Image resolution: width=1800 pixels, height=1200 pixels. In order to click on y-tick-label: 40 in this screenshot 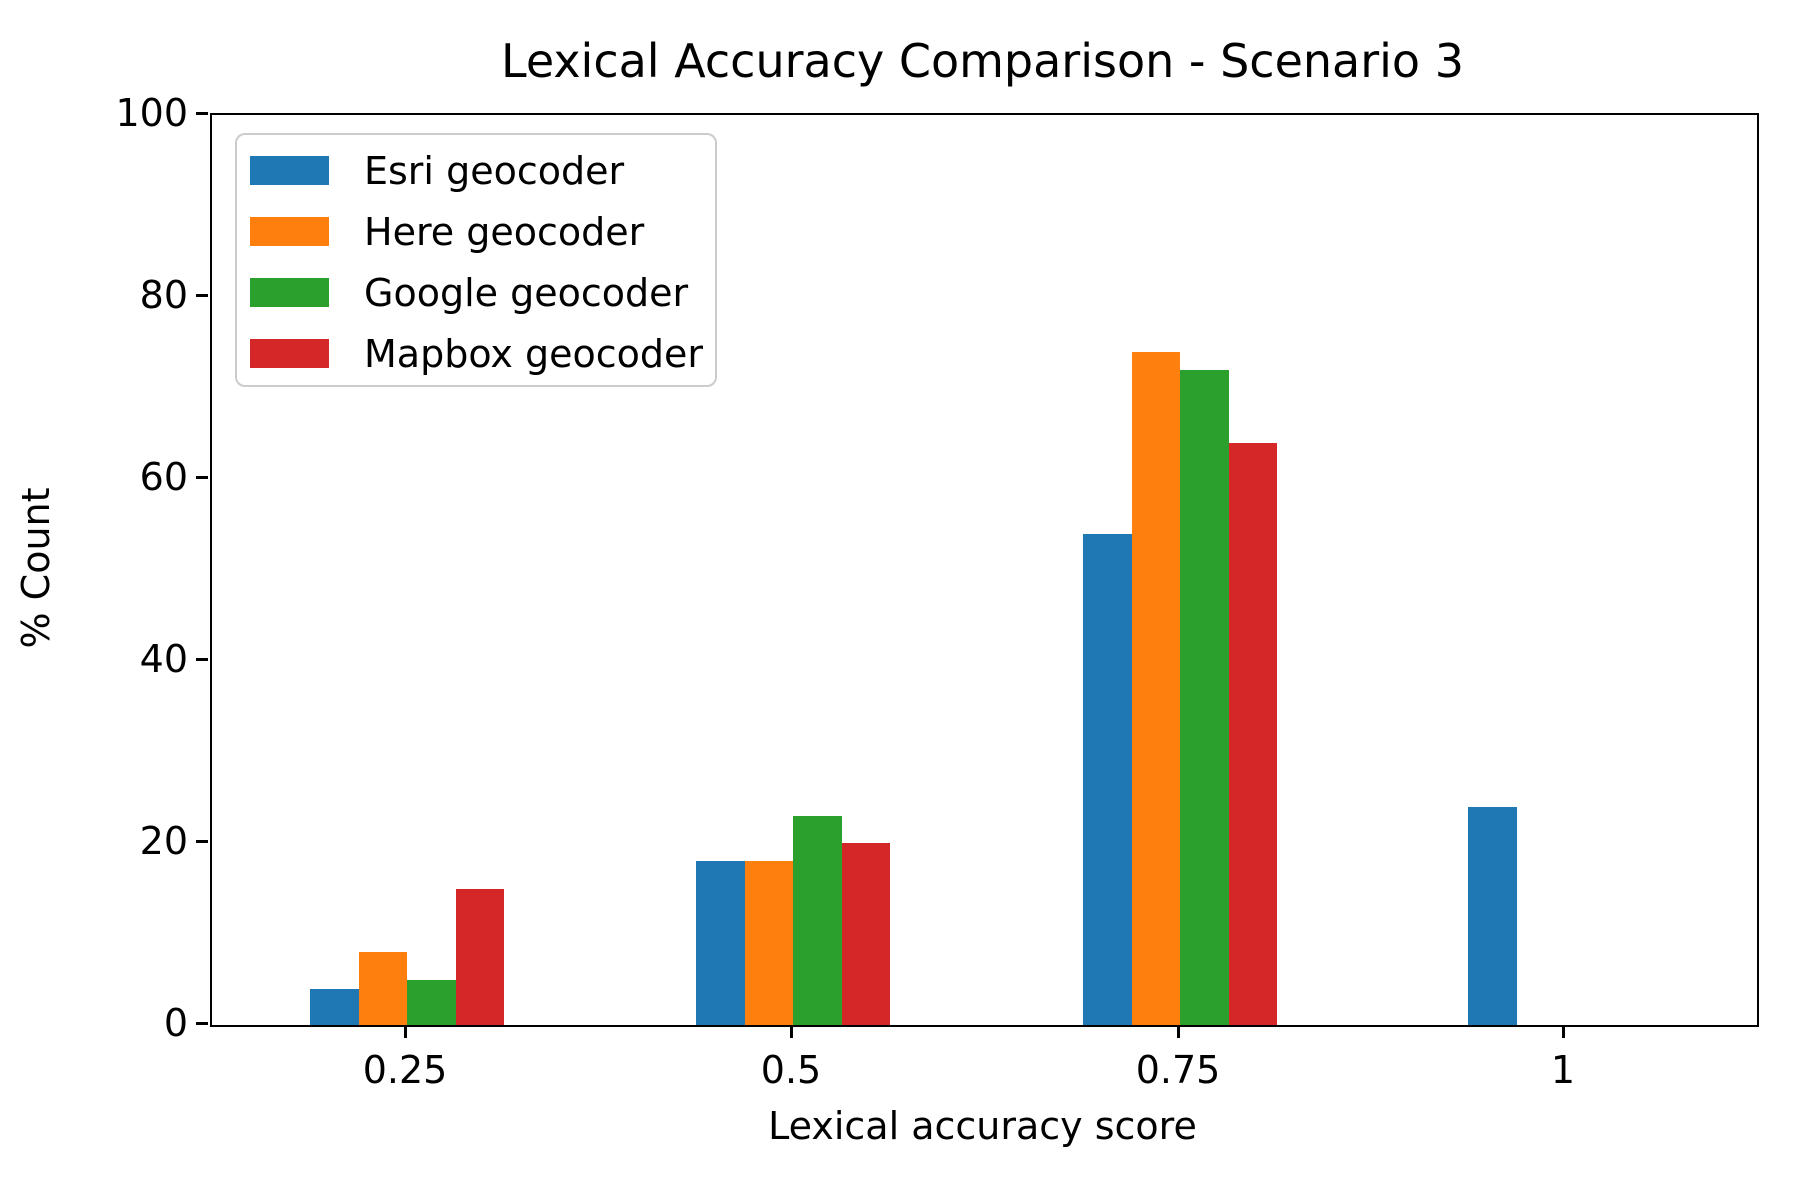, I will do `click(163, 659)`.